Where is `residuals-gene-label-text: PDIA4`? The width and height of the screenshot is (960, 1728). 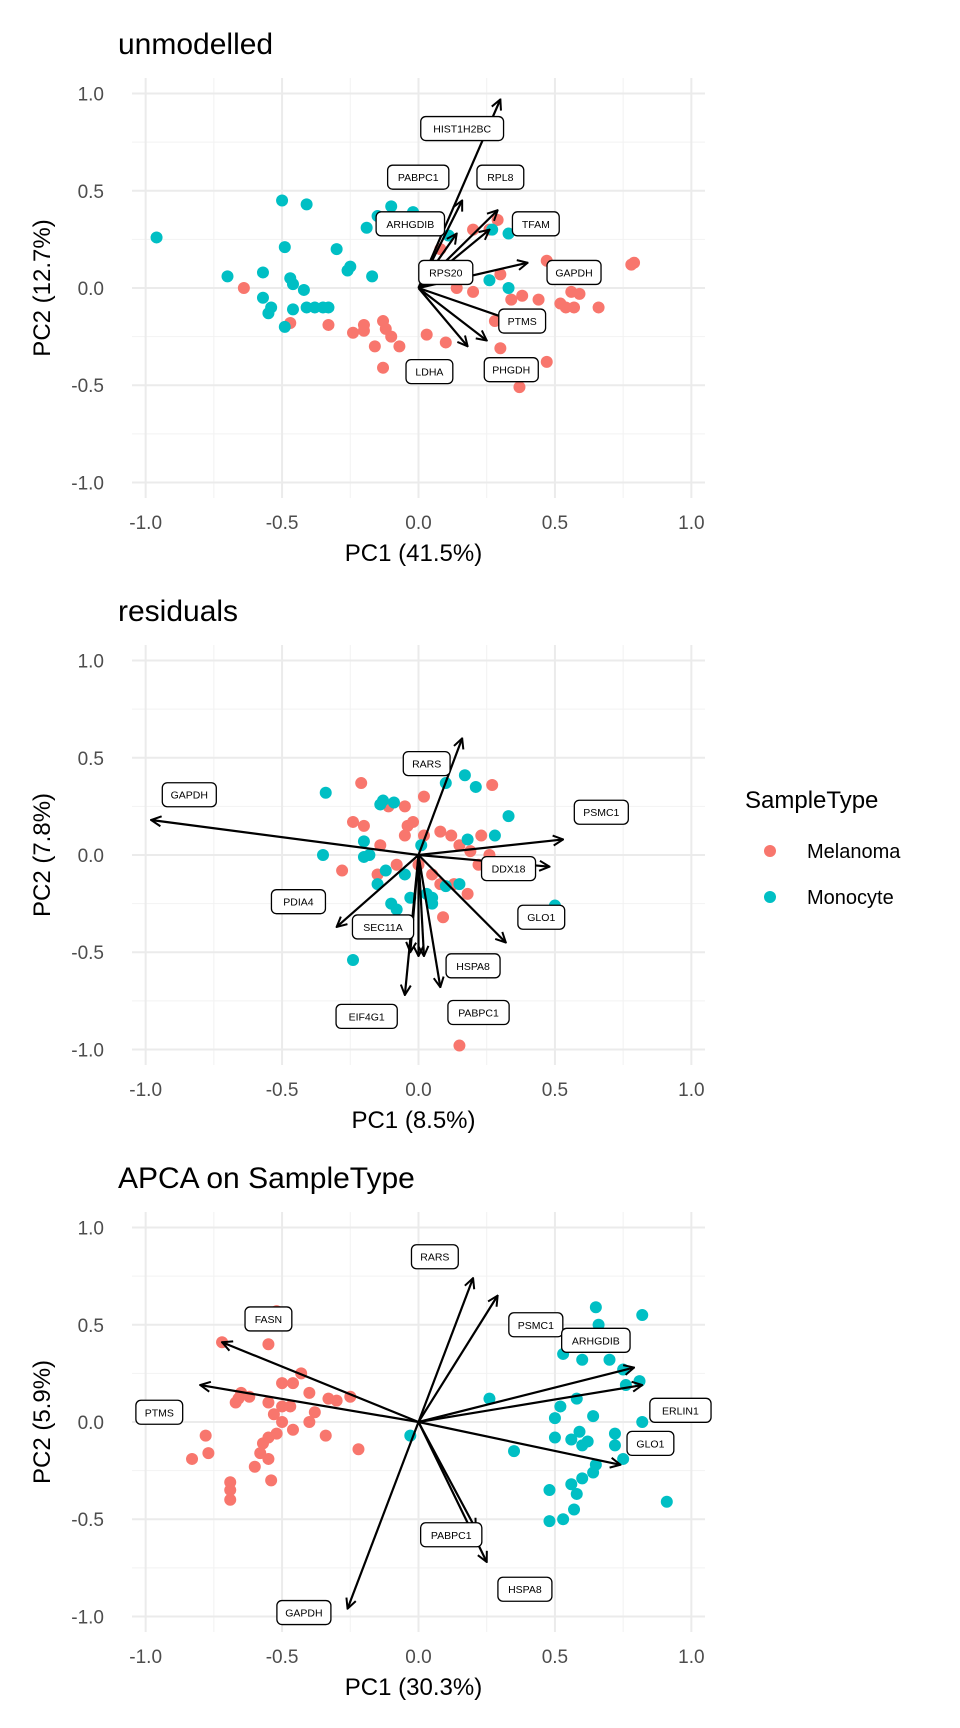 residuals-gene-label-text: PDIA4 is located at coordinates (298, 903).